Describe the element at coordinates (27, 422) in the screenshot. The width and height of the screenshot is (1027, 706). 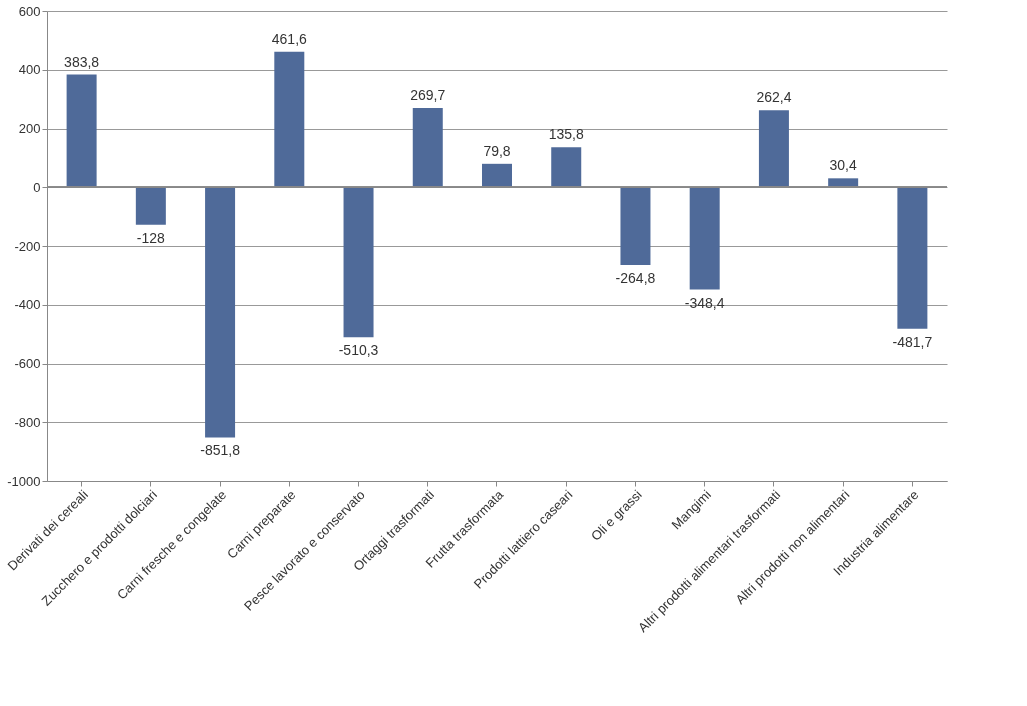
I see `y-tick-label: -800` at that location.